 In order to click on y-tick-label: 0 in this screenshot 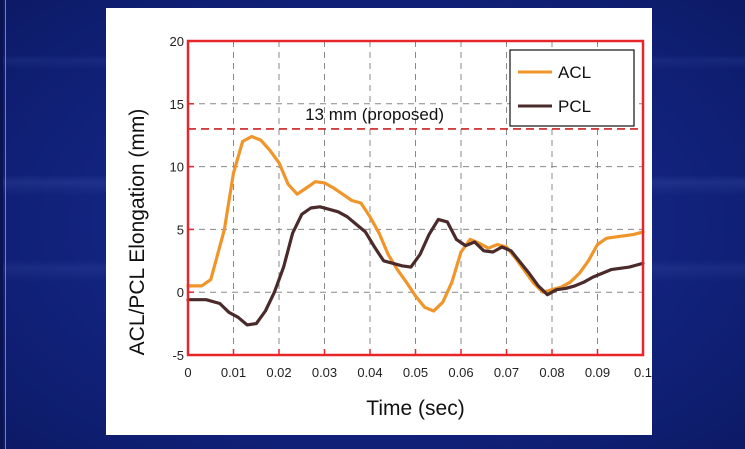, I will do `click(180, 292)`.